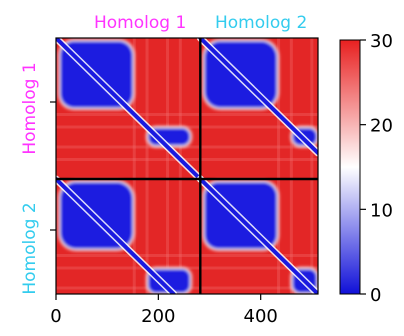  What do you see at coordinates (55, 316) in the screenshot?
I see `x-tick-label-0: 0` at bounding box center [55, 316].